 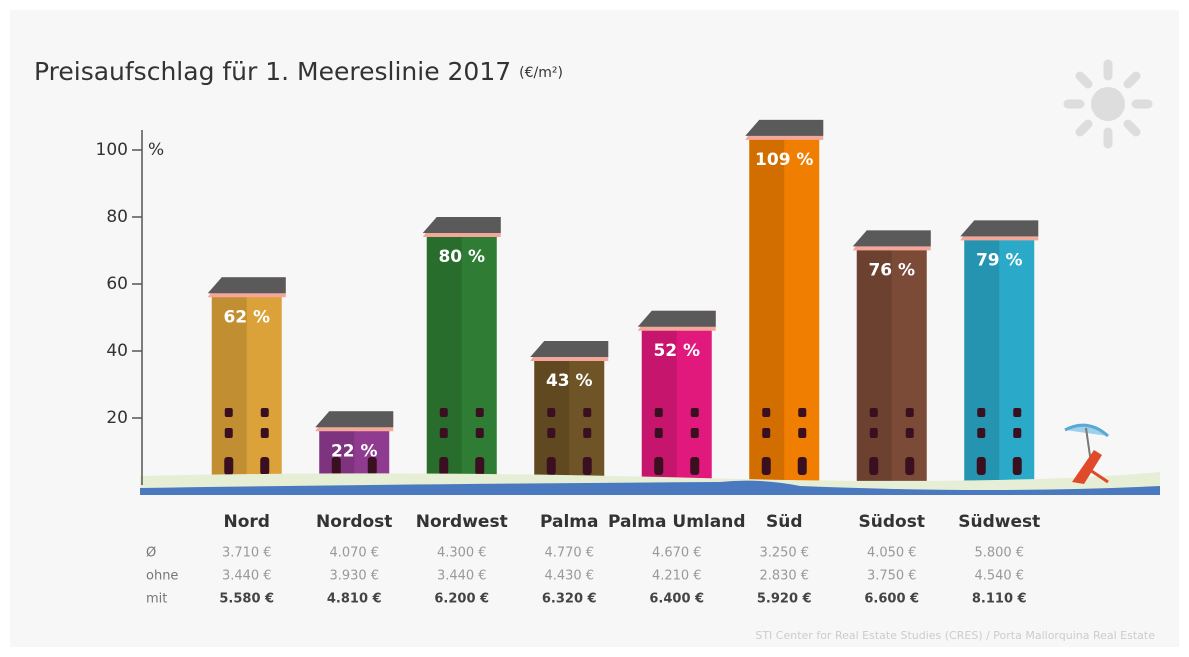 What do you see at coordinates (117, 351) in the screenshot?
I see `y-tick-label: 40` at bounding box center [117, 351].